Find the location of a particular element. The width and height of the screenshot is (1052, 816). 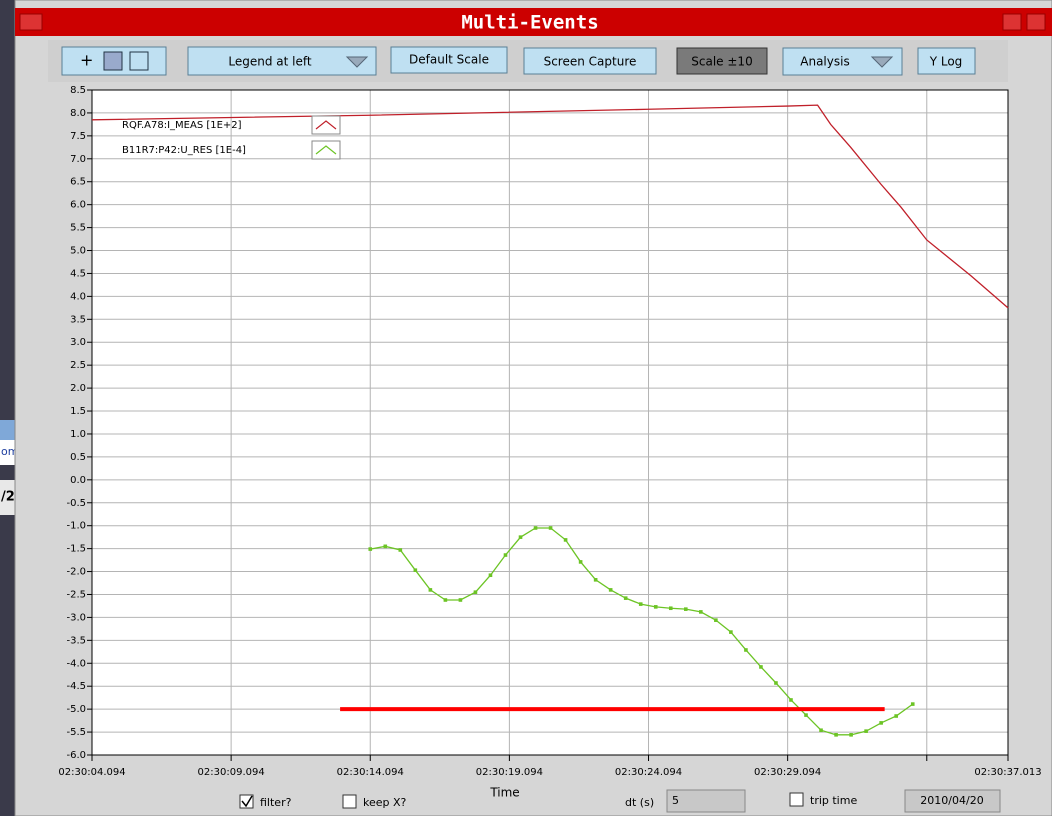

x-axis-label: Time is located at coordinates (504, 793).